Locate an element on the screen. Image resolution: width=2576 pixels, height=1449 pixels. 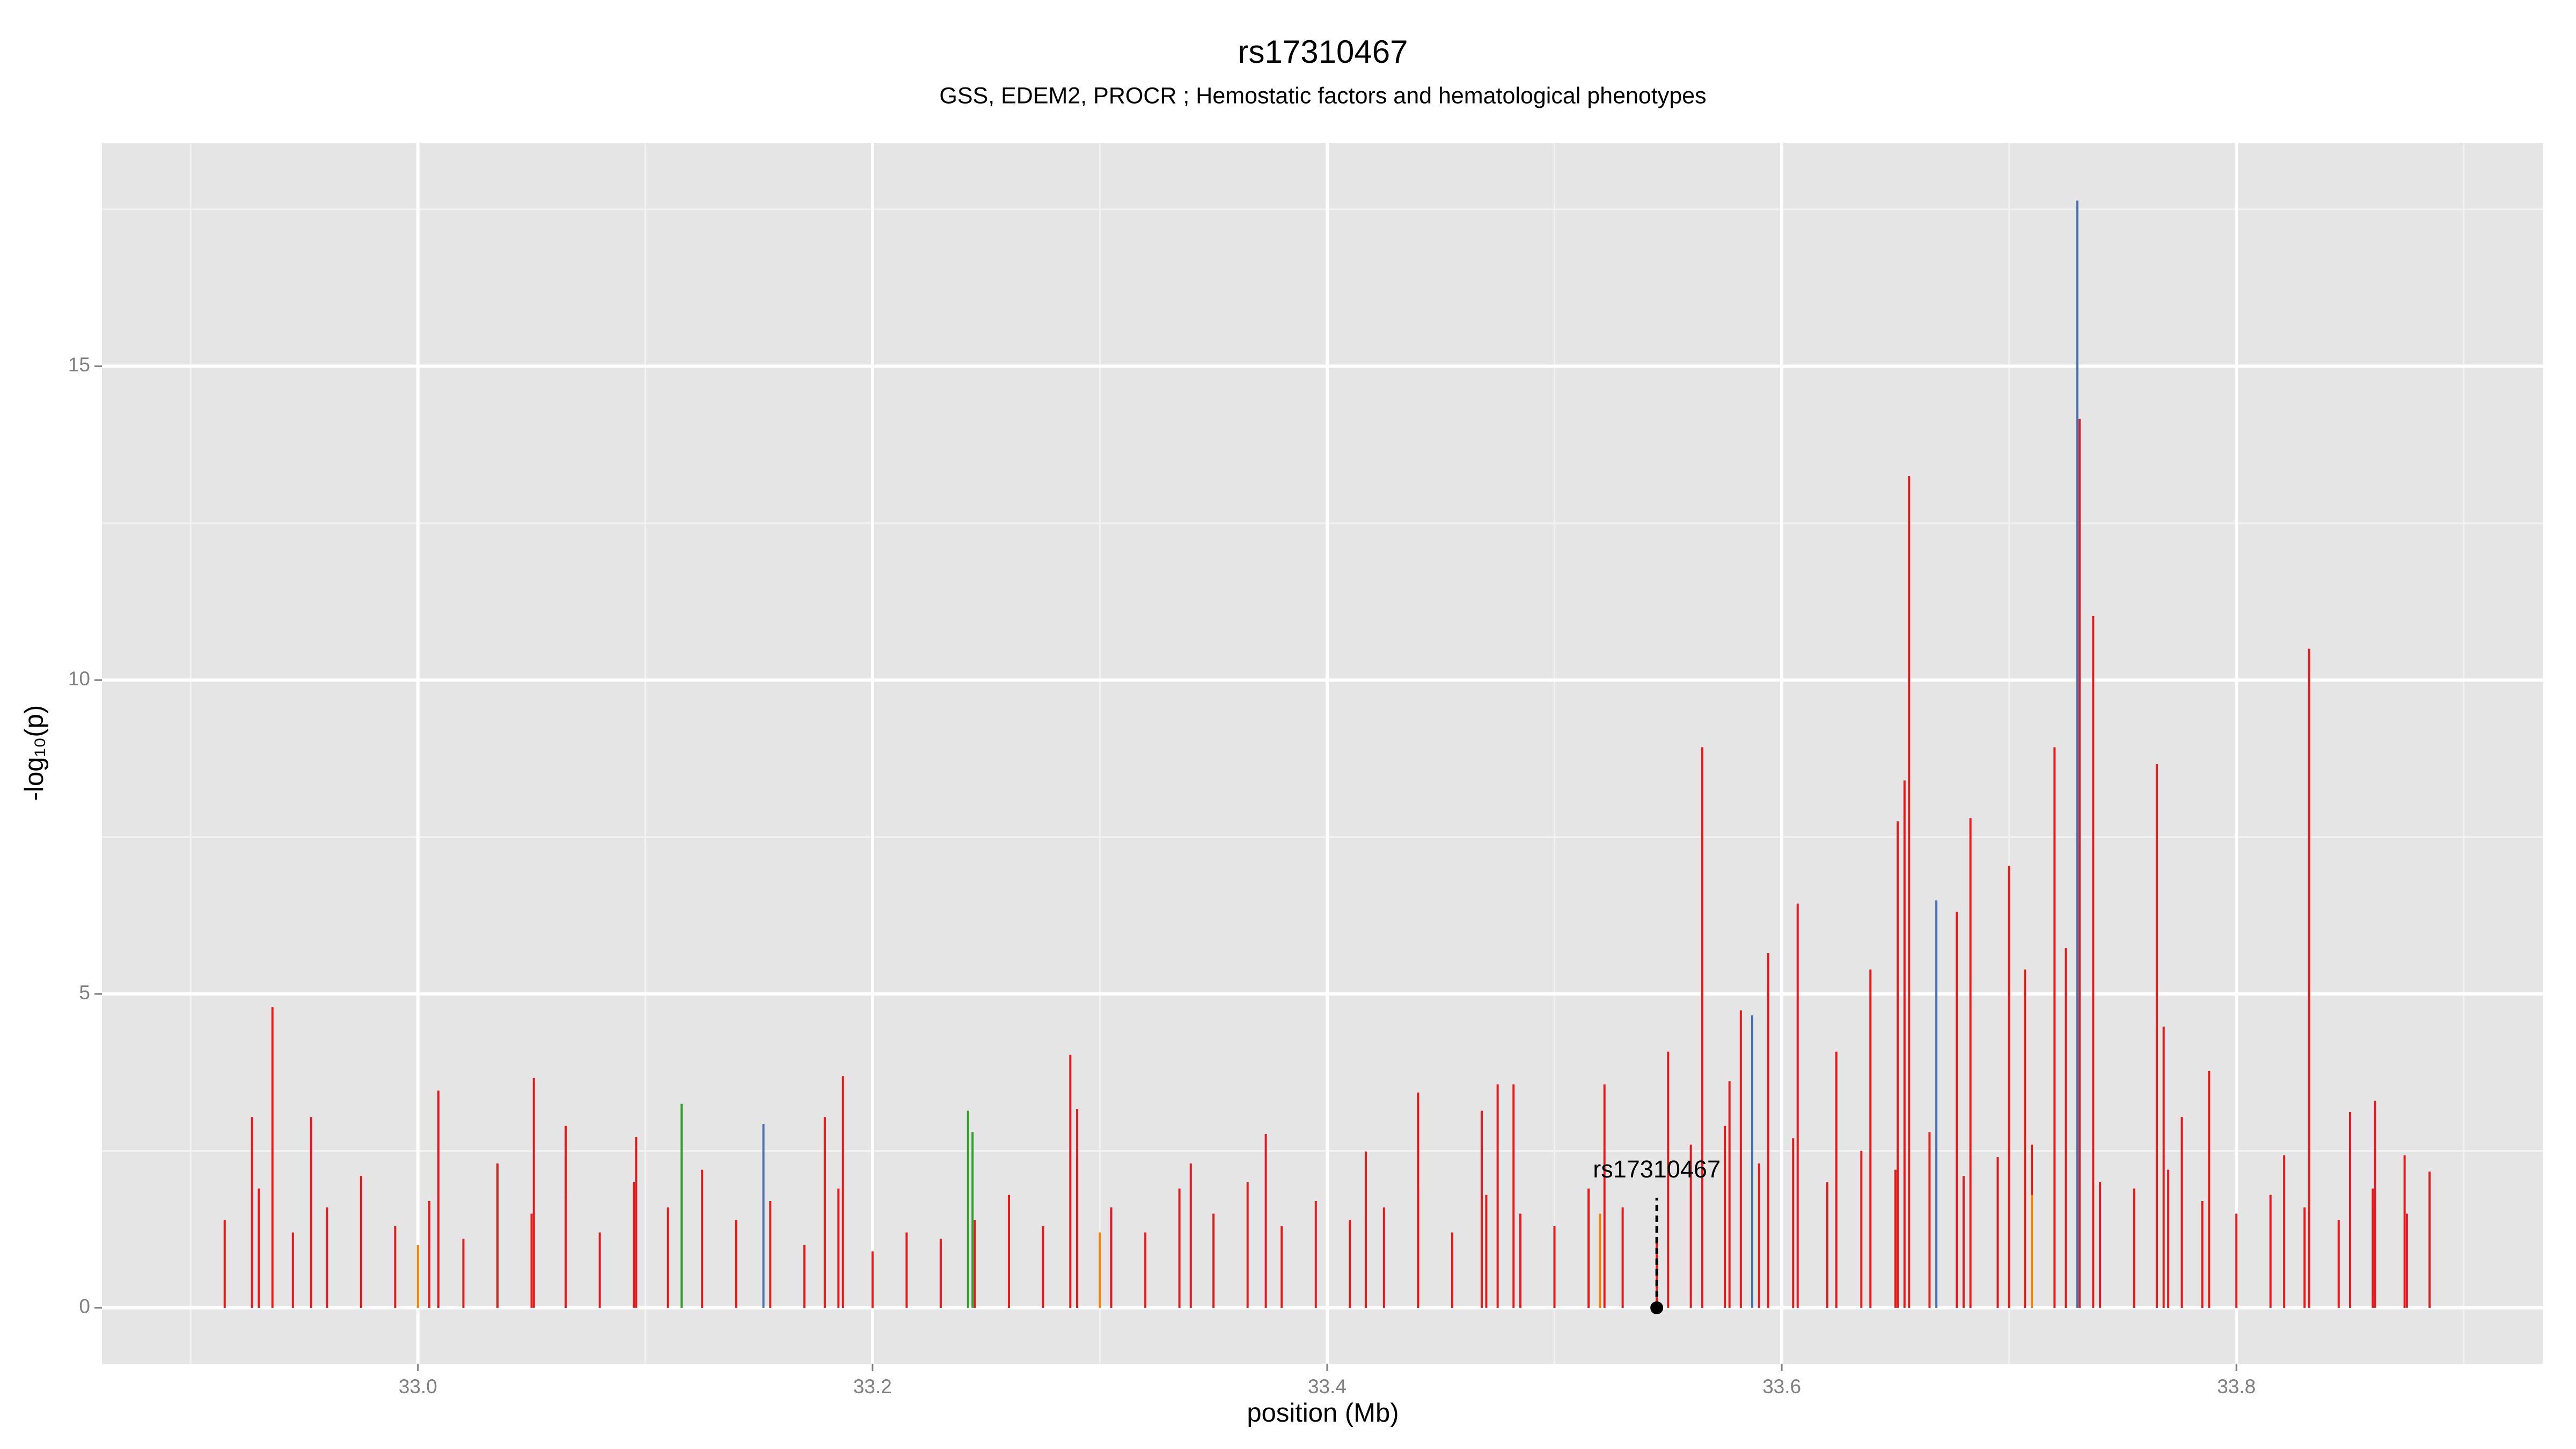
y-tick-label: 5 is located at coordinates (84, 993).